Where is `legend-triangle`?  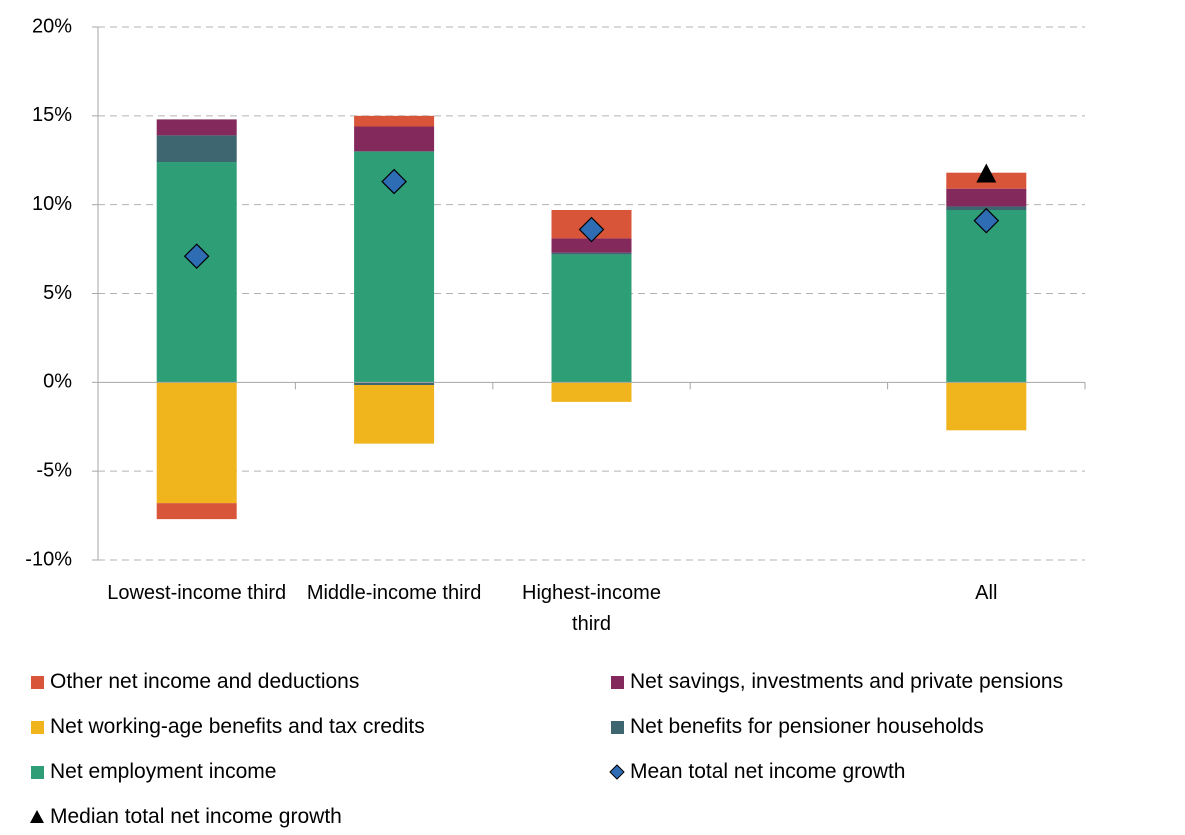
legend-triangle is located at coordinates (37, 816).